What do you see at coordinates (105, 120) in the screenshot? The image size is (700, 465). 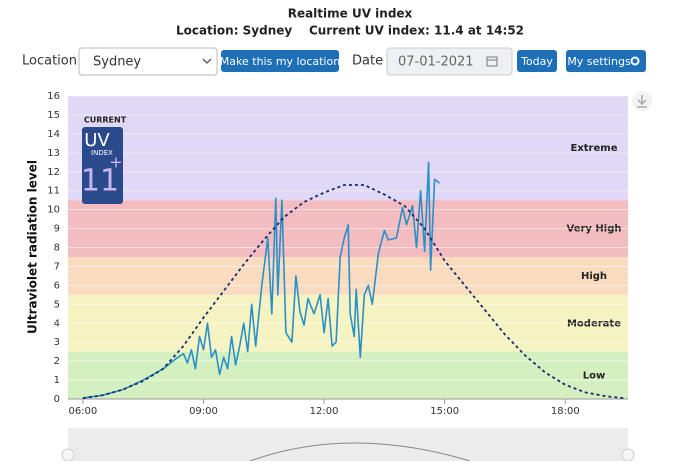 I see `badge-current: CURRENT` at bounding box center [105, 120].